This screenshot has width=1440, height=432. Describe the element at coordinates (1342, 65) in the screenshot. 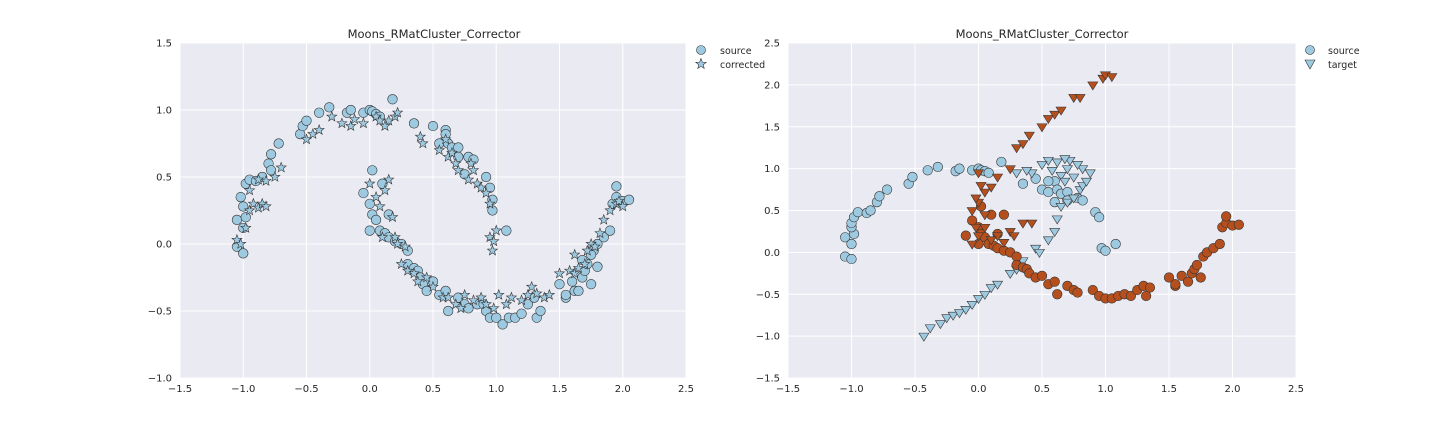

I see `legend-label-target: target` at that location.